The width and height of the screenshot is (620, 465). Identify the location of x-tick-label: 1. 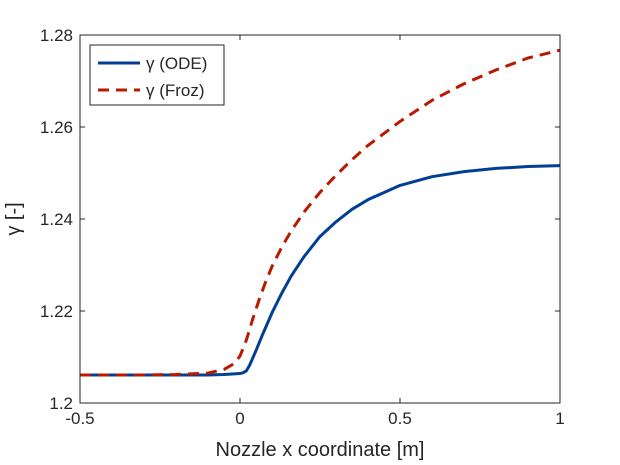
(559, 418).